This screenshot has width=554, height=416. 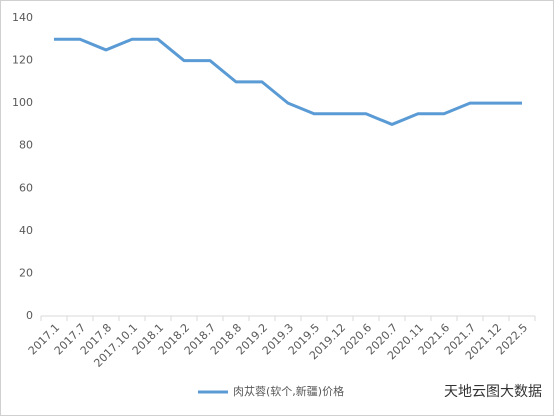 I want to click on y-tick-label: 120, so click(x=22, y=60).